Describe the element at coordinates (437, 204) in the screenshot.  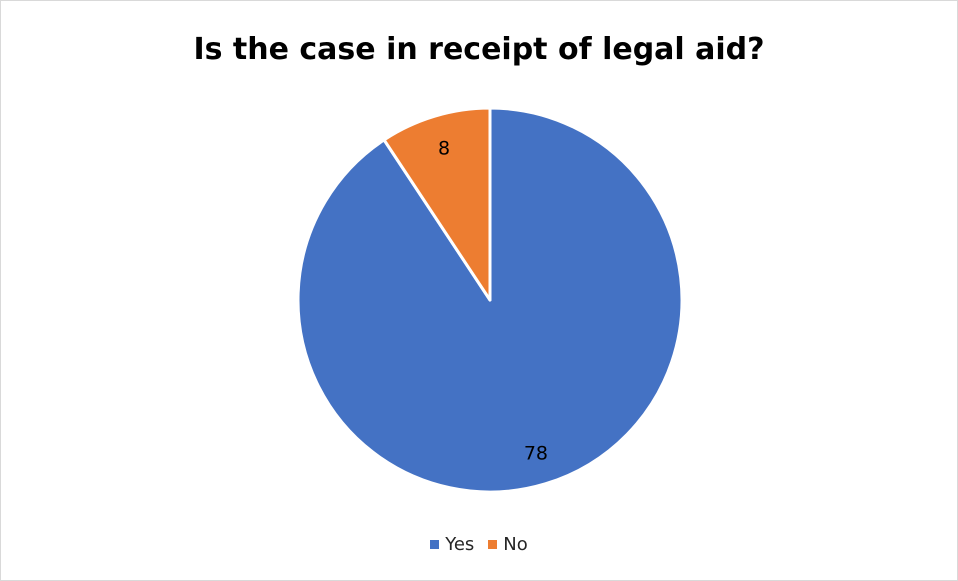
I see `pie-slice-no` at that location.